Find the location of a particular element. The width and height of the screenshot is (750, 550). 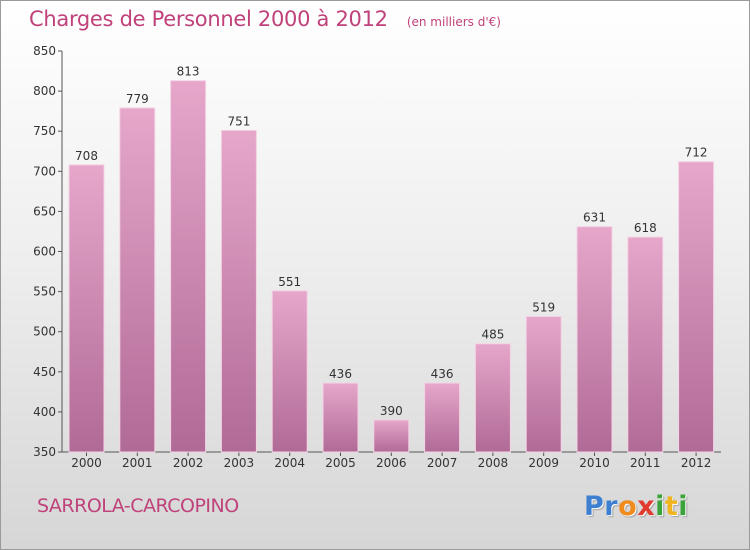

bar-value-label: 618 is located at coordinates (645, 228).